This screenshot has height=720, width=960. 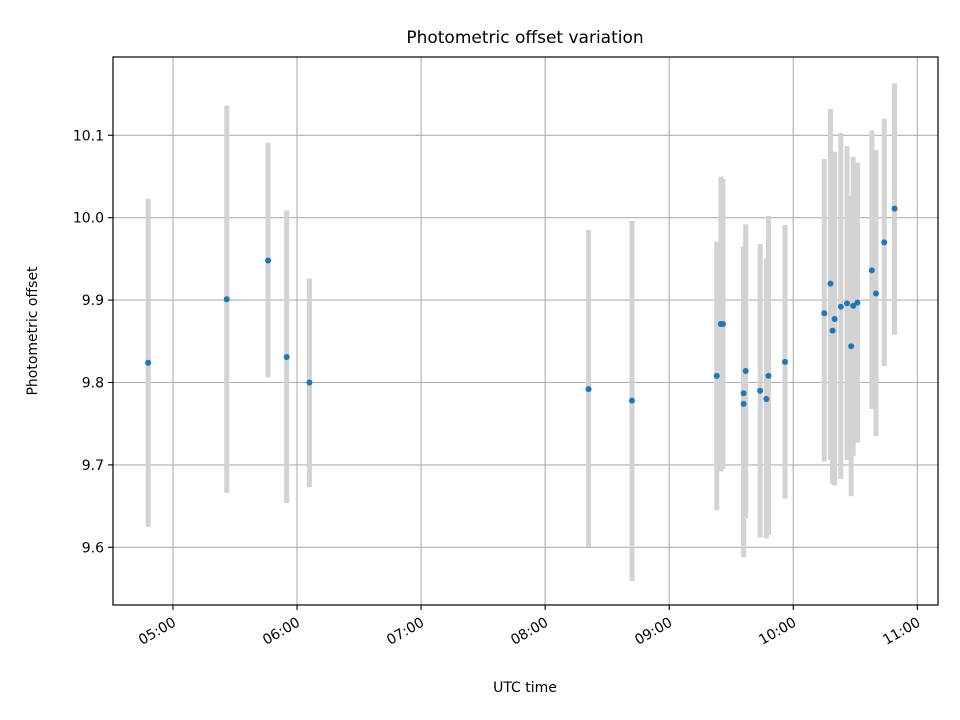 I want to click on x-tick-label: 10:00, so click(x=777, y=632).